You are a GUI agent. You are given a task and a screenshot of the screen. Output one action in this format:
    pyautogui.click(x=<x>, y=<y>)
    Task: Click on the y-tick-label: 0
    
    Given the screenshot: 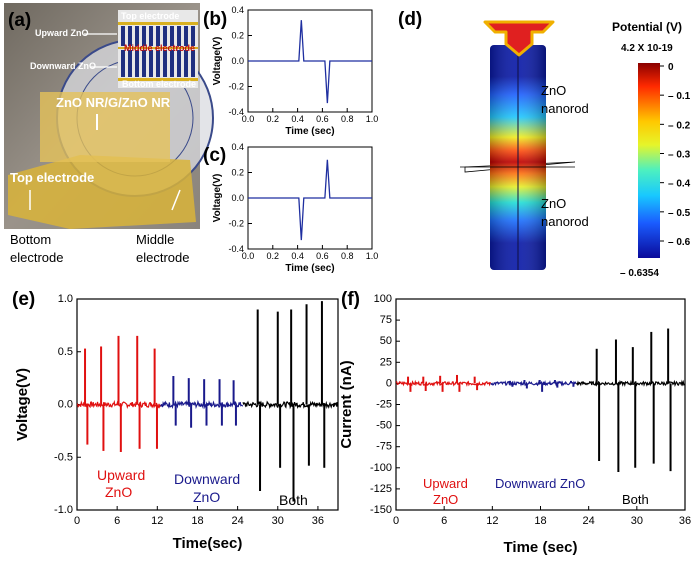 What is the action you would take?
    pyautogui.click(x=389, y=383)
    